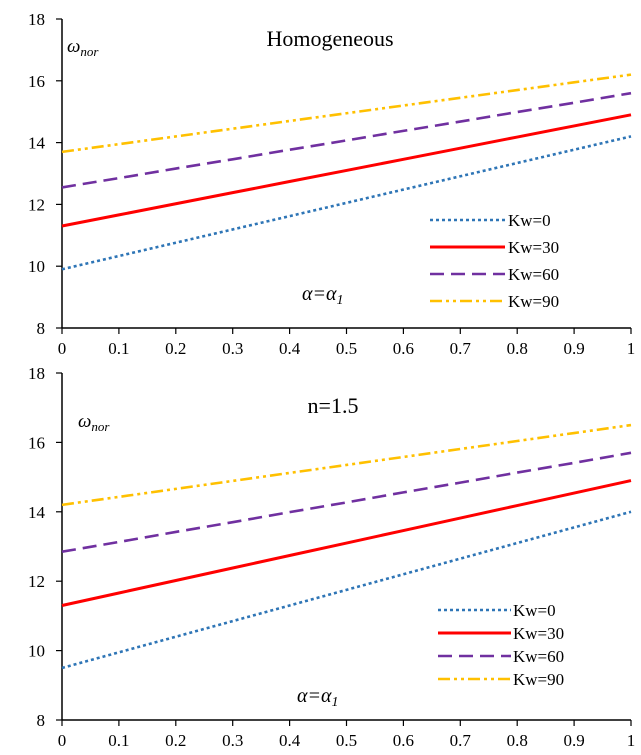 The height and width of the screenshot is (755, 641). I want to click on chart-title: Homogeneous, so click(329, 38).